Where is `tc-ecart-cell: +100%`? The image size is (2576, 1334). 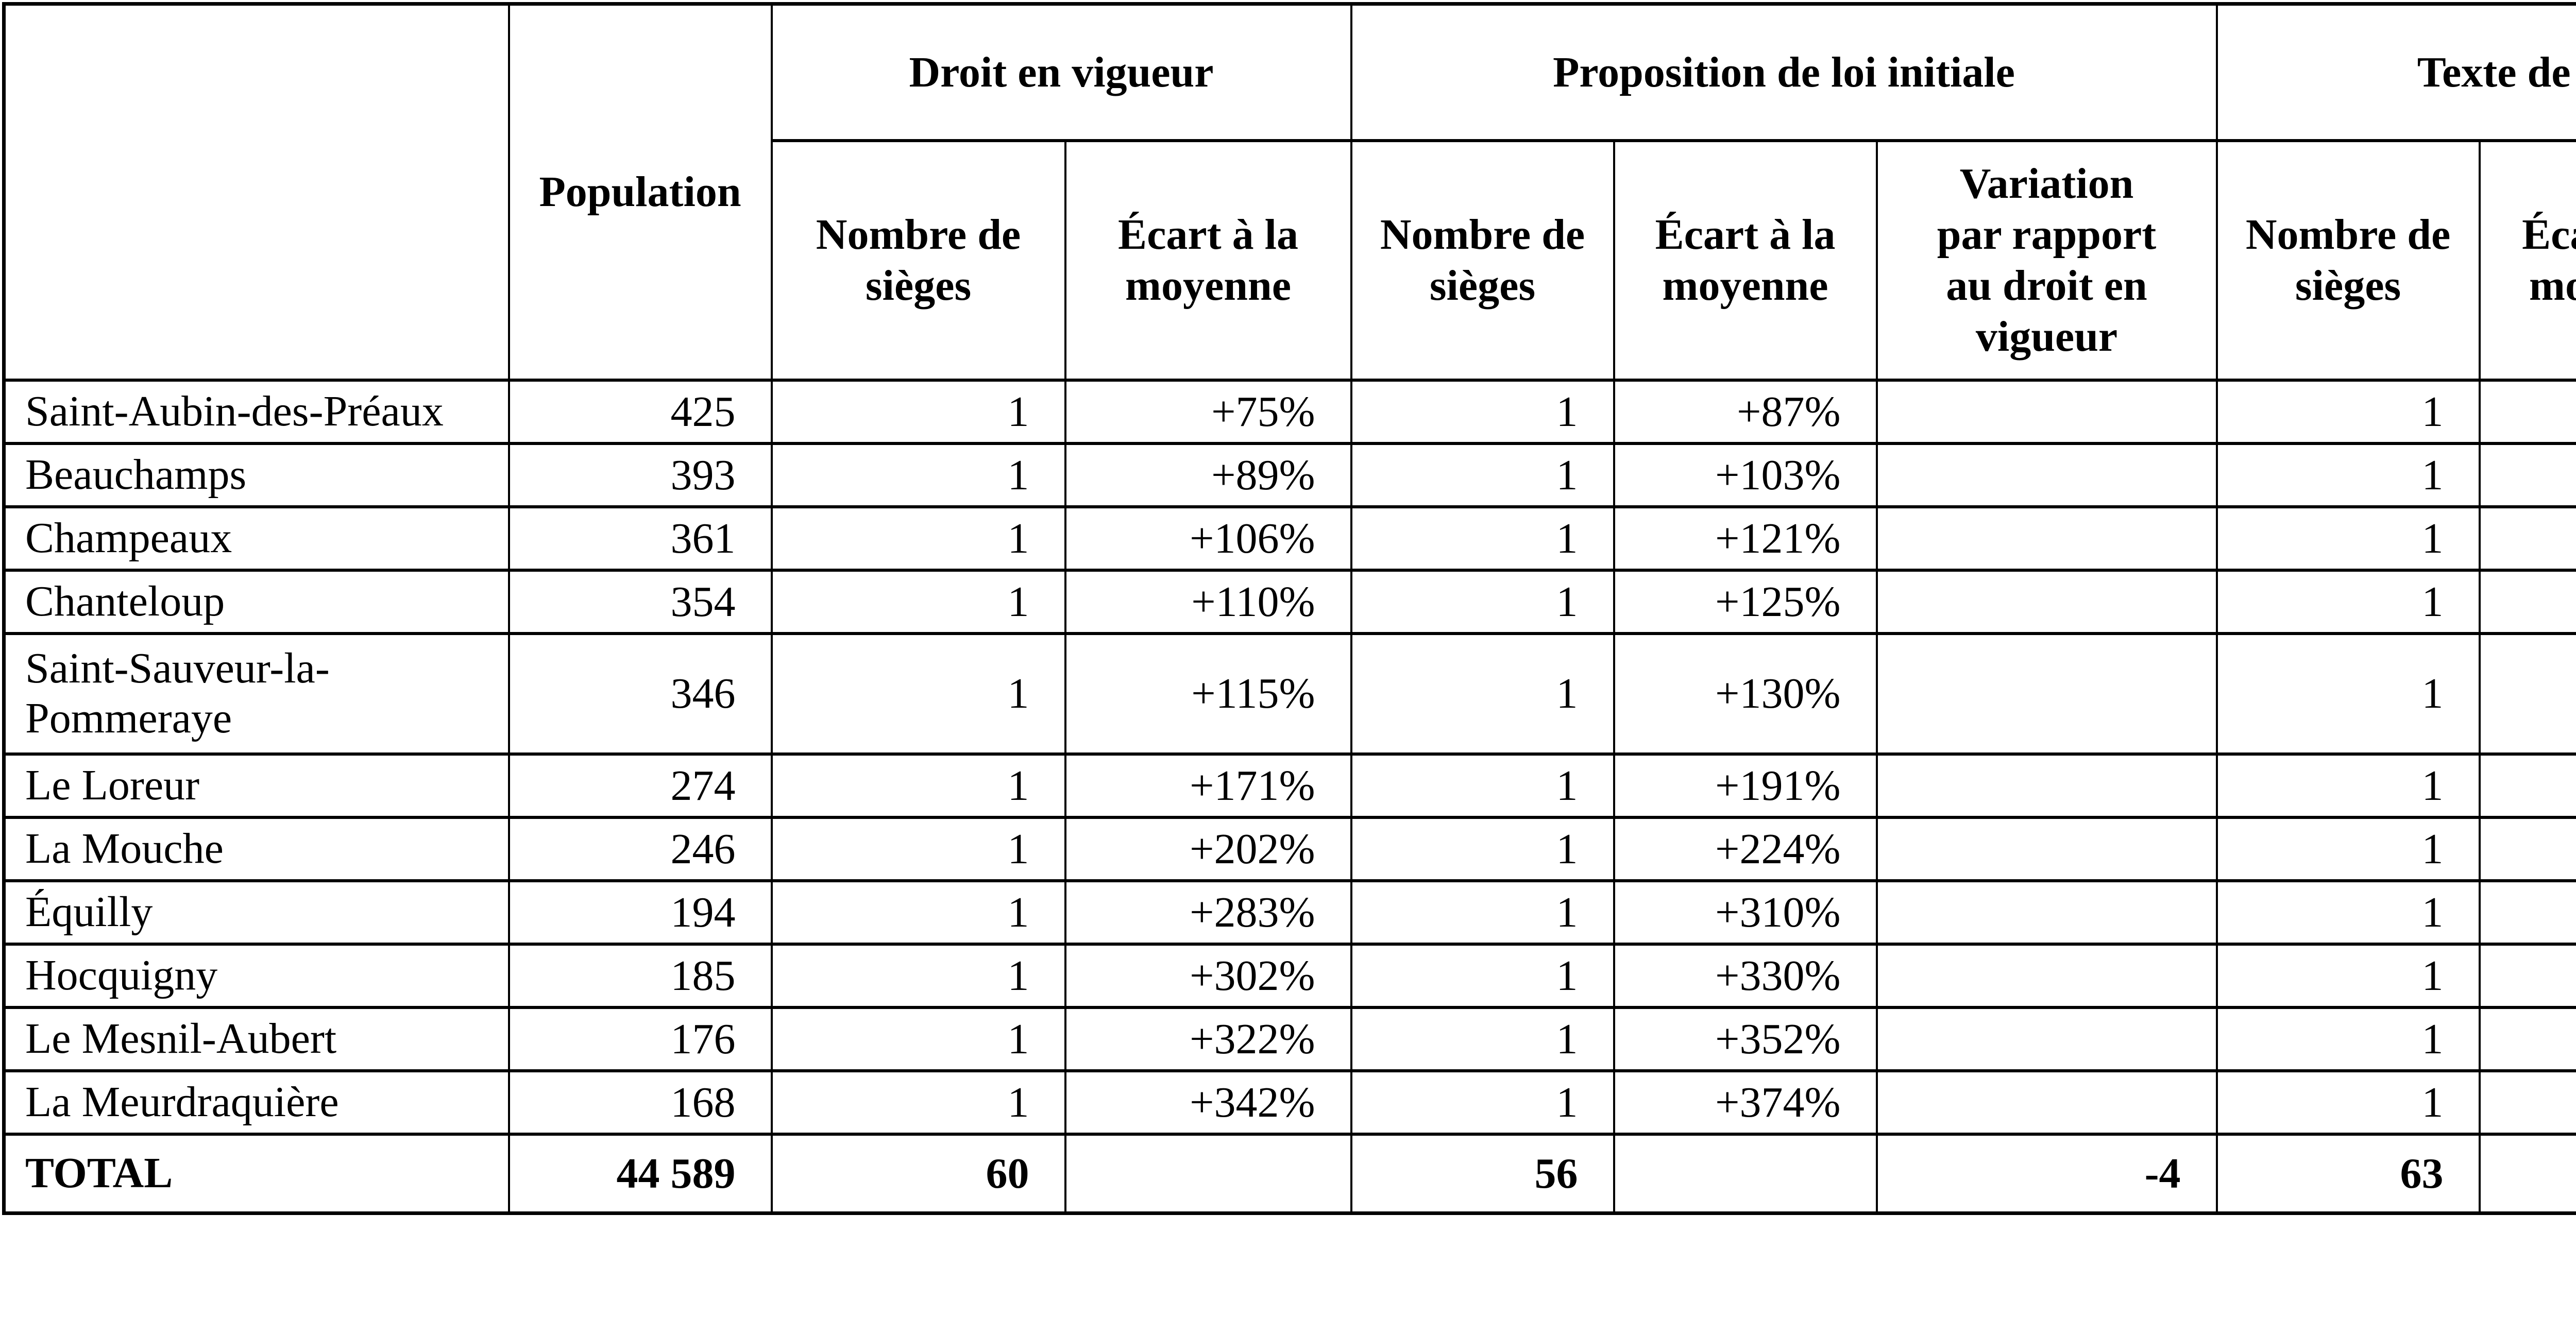
tc-ecart-cell: +100% is located at coordinates (2527, 601).